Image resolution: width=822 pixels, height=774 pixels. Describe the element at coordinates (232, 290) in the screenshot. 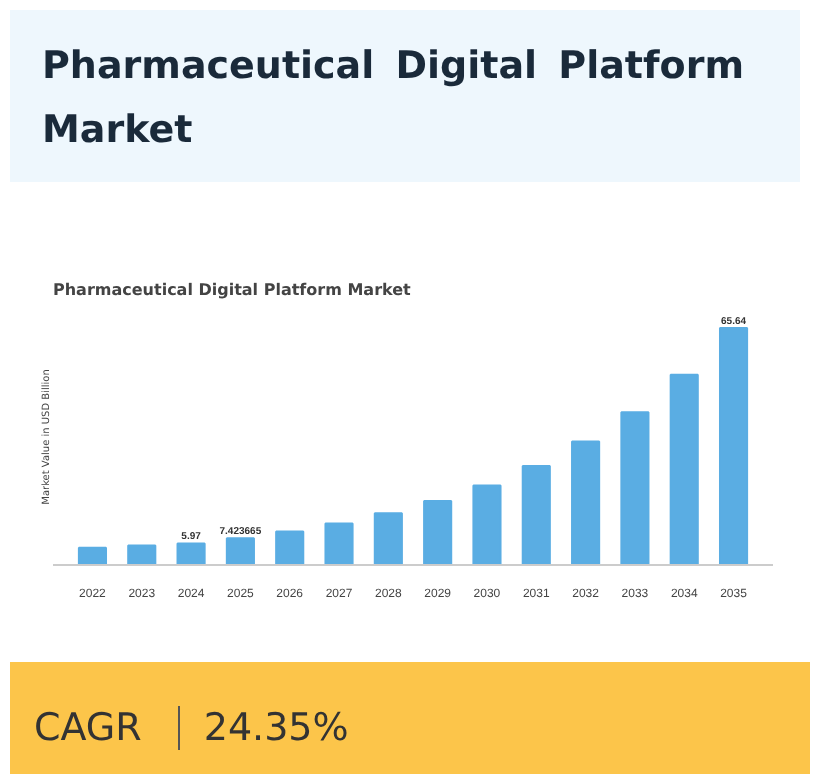

I see `chart-subtitle: Pharmaceutical Digital Platform Market` at that location.